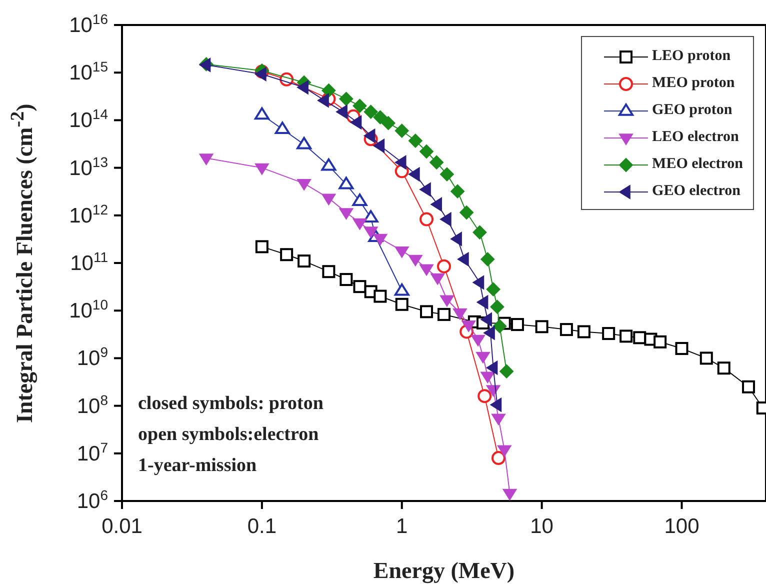  Describe the element at coordinates (692, 110) in the screenshot. I see `legend-label: GEO proton` at that location.